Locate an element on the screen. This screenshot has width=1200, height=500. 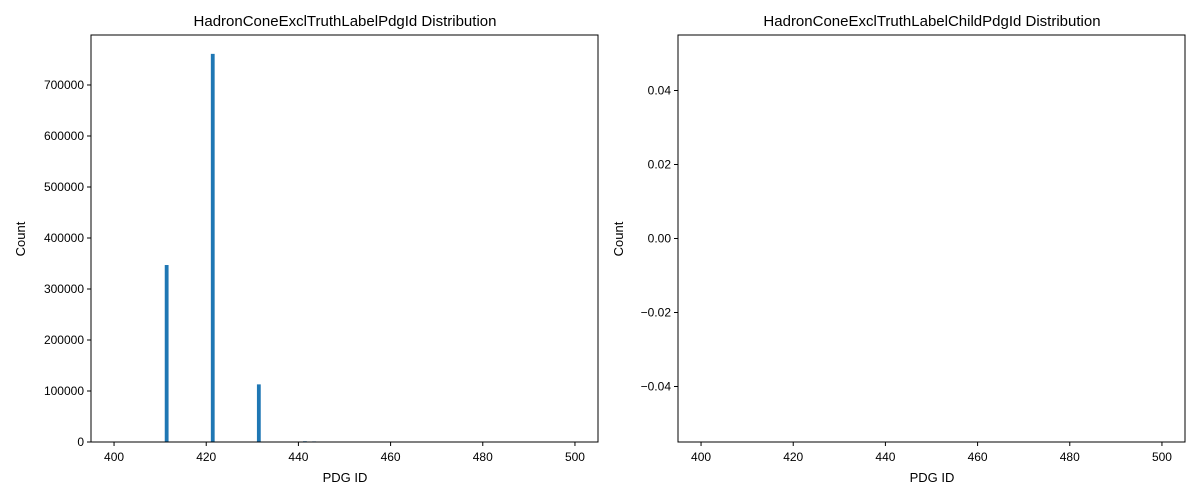
y-tick-label-left: 600000 is located at coordinates (64, 136).